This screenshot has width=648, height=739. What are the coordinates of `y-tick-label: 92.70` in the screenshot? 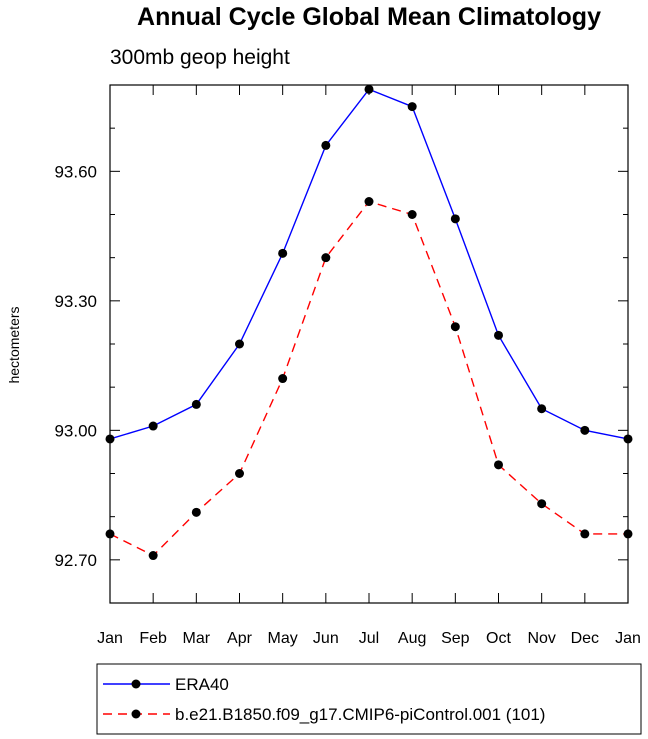 It's located at (75, 560).